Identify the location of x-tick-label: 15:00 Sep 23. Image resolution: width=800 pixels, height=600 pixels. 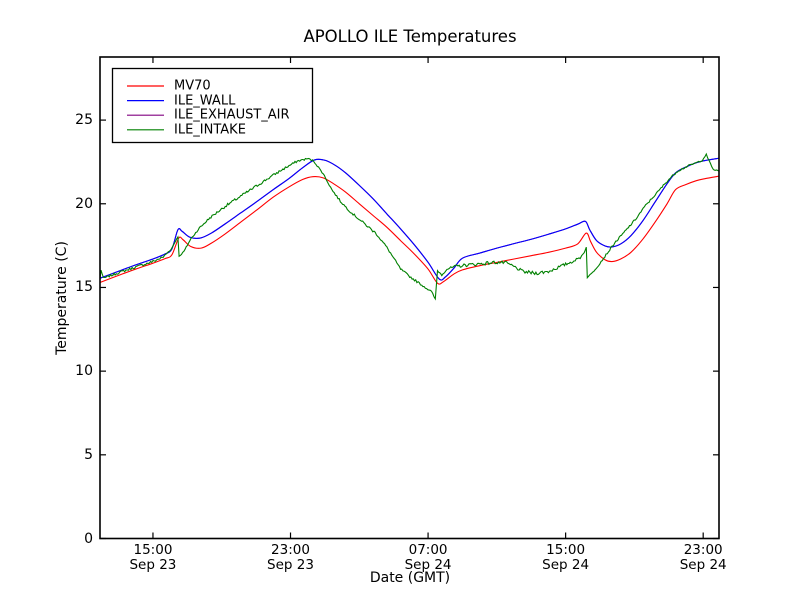
(153, 557).